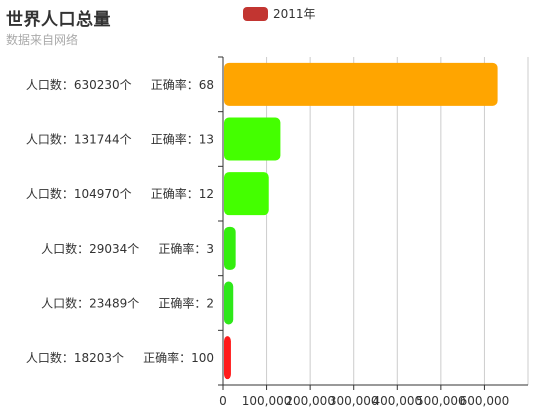  I want to click on x-tick-label: 500,000, so click(441, 401).